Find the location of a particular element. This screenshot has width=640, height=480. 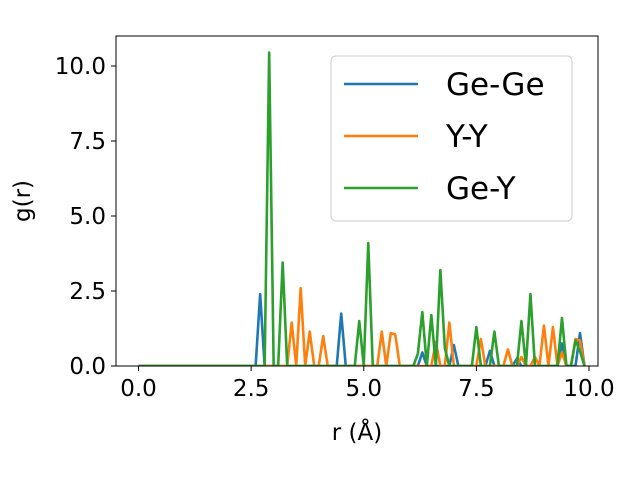

series-line-y-y is located at coordinates (362, 326).